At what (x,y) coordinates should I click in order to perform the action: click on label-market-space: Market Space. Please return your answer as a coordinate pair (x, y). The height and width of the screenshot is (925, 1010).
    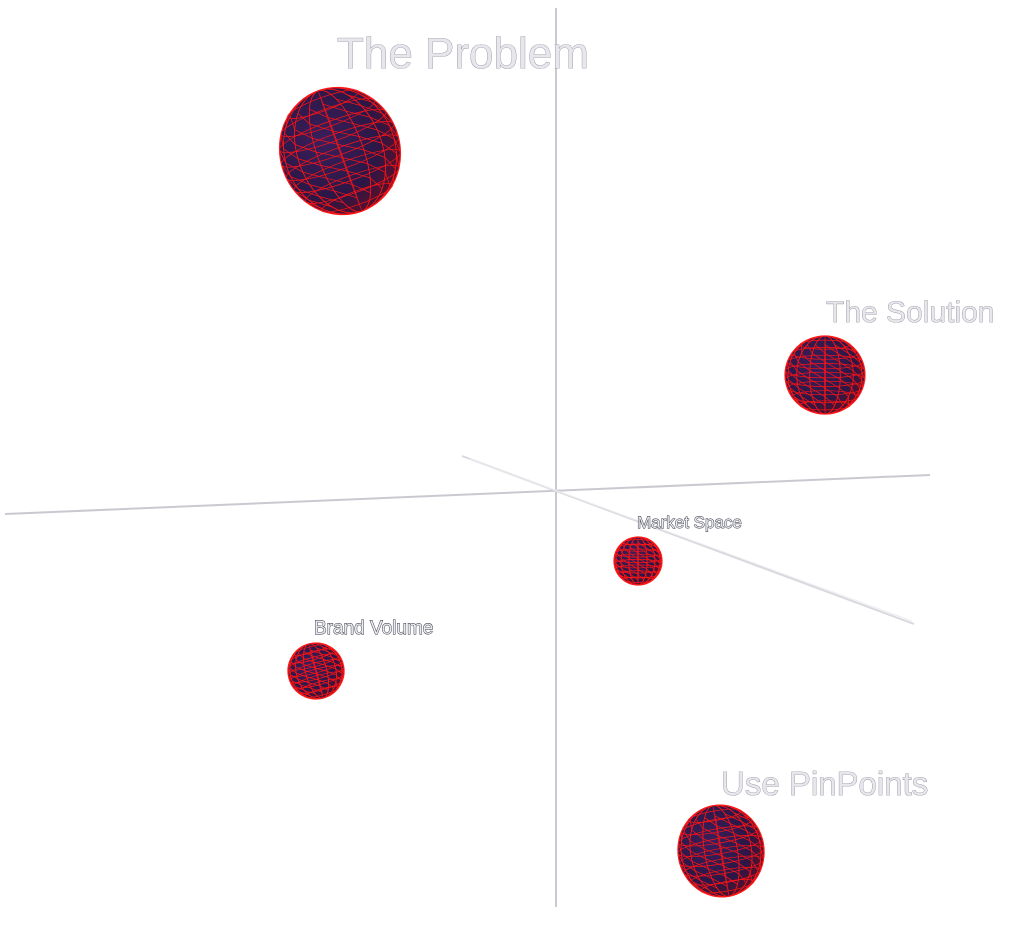
    Looking at the image, I should click on (689, 522).